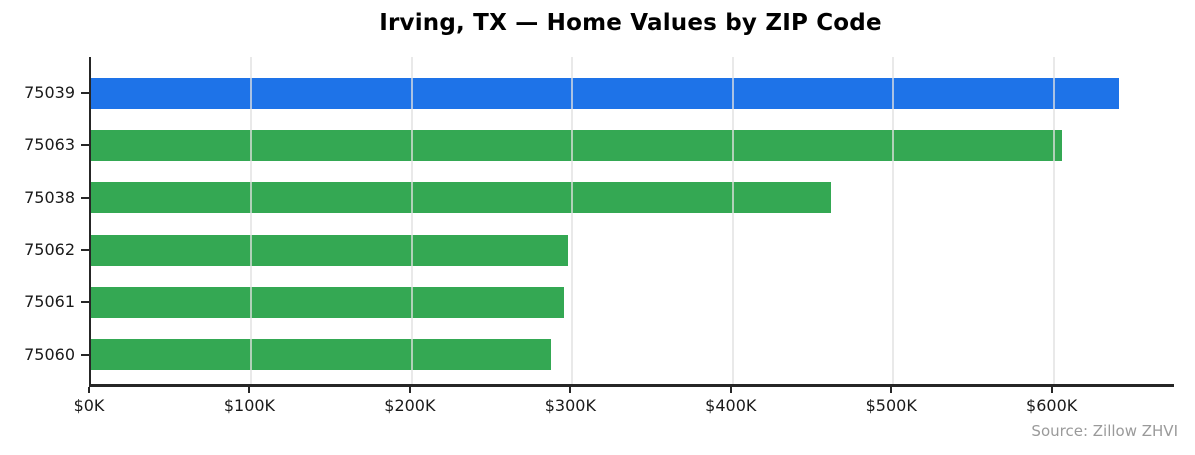  I want to click on chart-title: Irving, TX — Home Values by ZIP Code, so click(630, 23).